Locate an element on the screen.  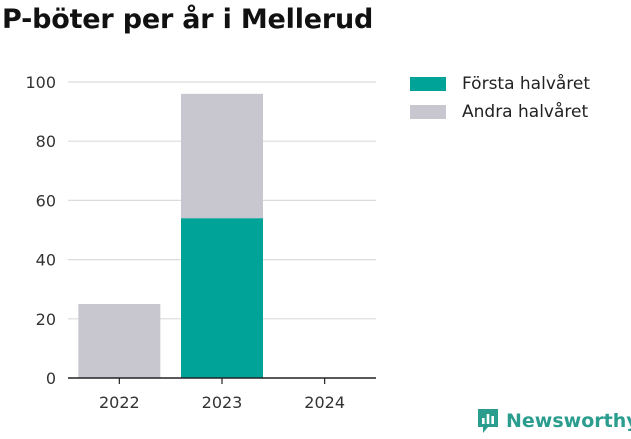
y-axis-ticks: 0 20 40 60 80 100 is located at coordinates (40, 230).